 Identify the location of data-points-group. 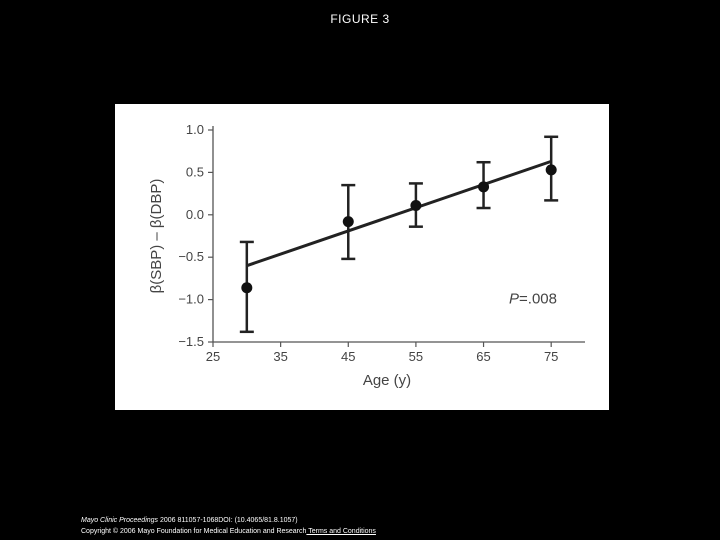
(399, 229).